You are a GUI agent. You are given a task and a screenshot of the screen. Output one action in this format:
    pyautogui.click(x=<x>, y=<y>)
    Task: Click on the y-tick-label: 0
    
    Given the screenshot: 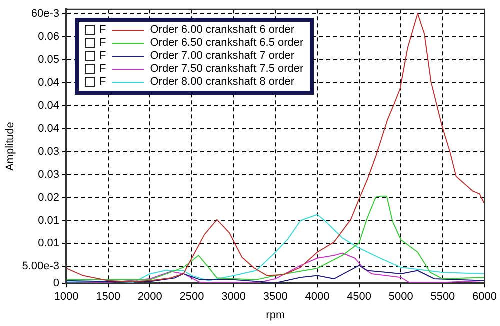 What is the action you would take?
    pyautogui.click(x=56, y=284)
    